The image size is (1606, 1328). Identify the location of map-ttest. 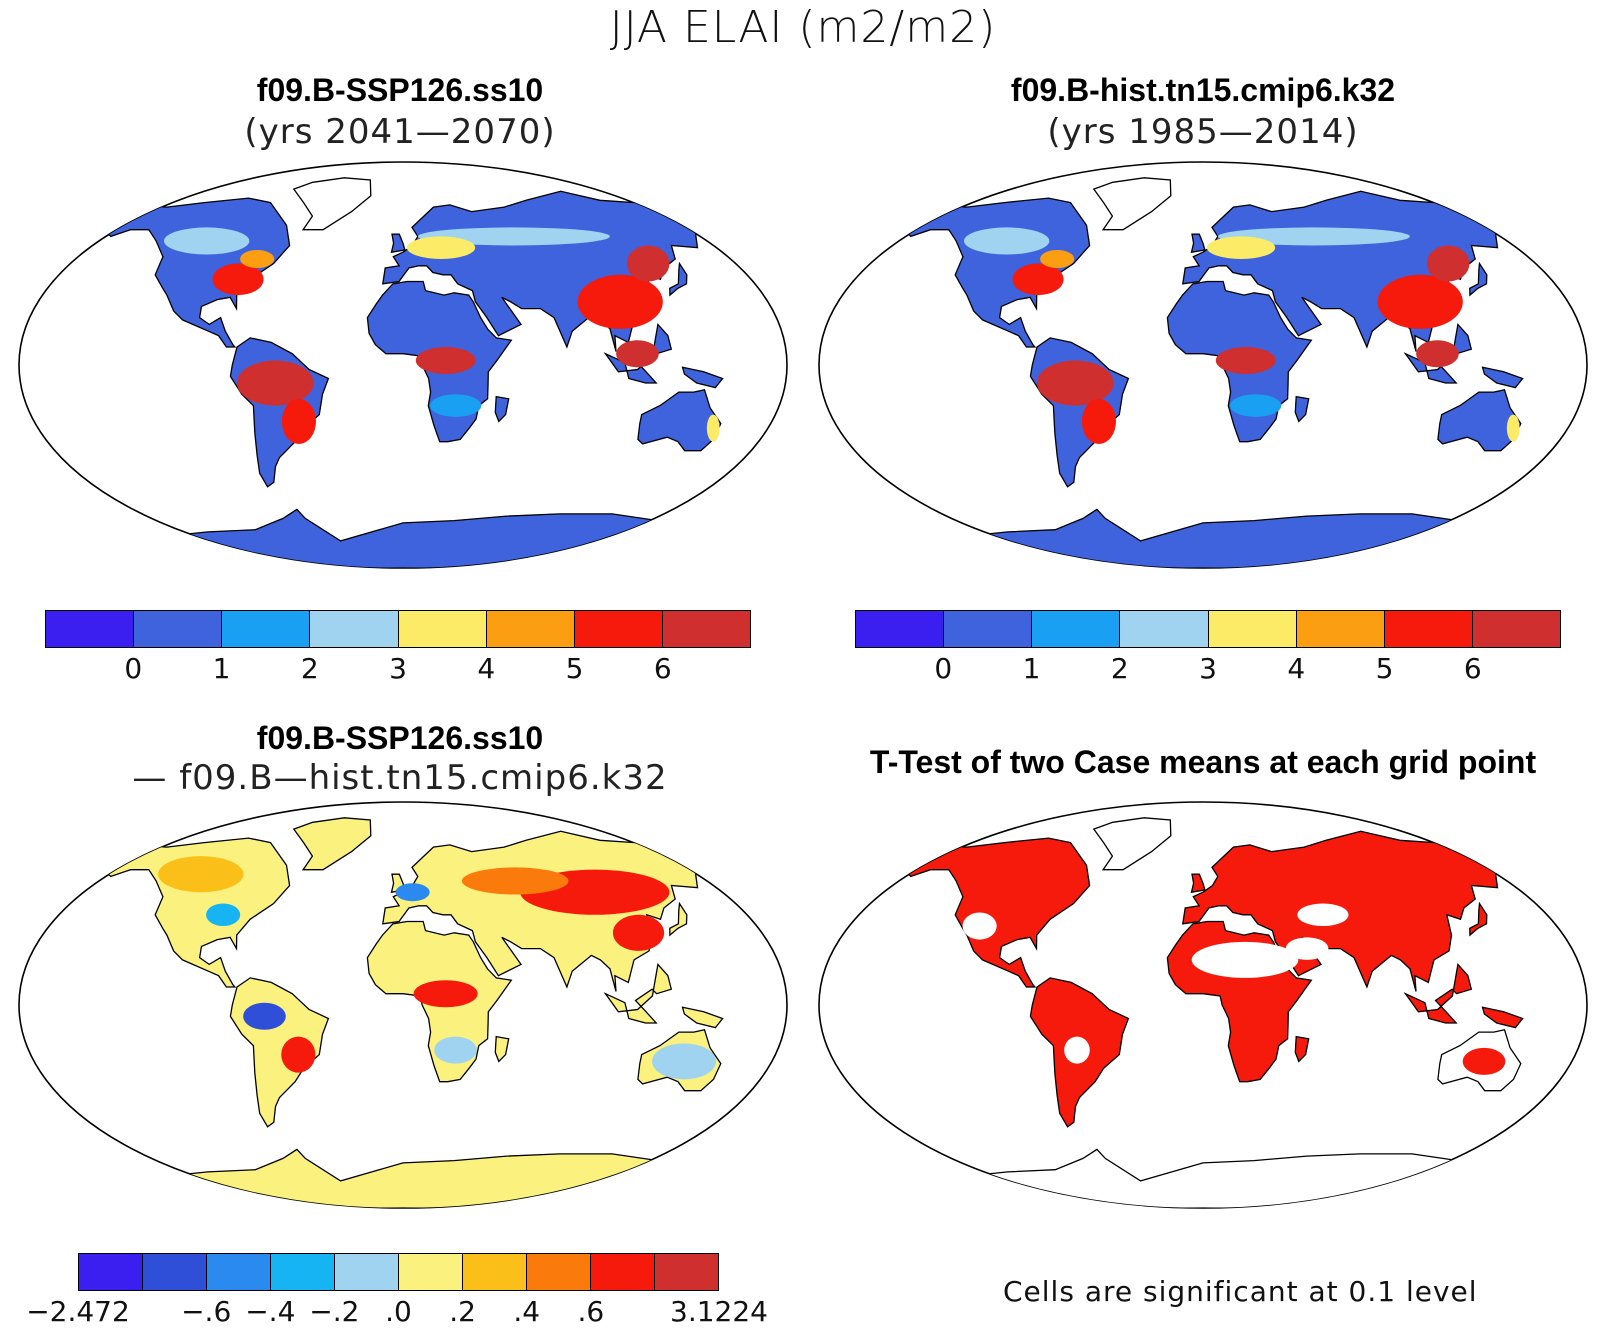
(1203, 1005).